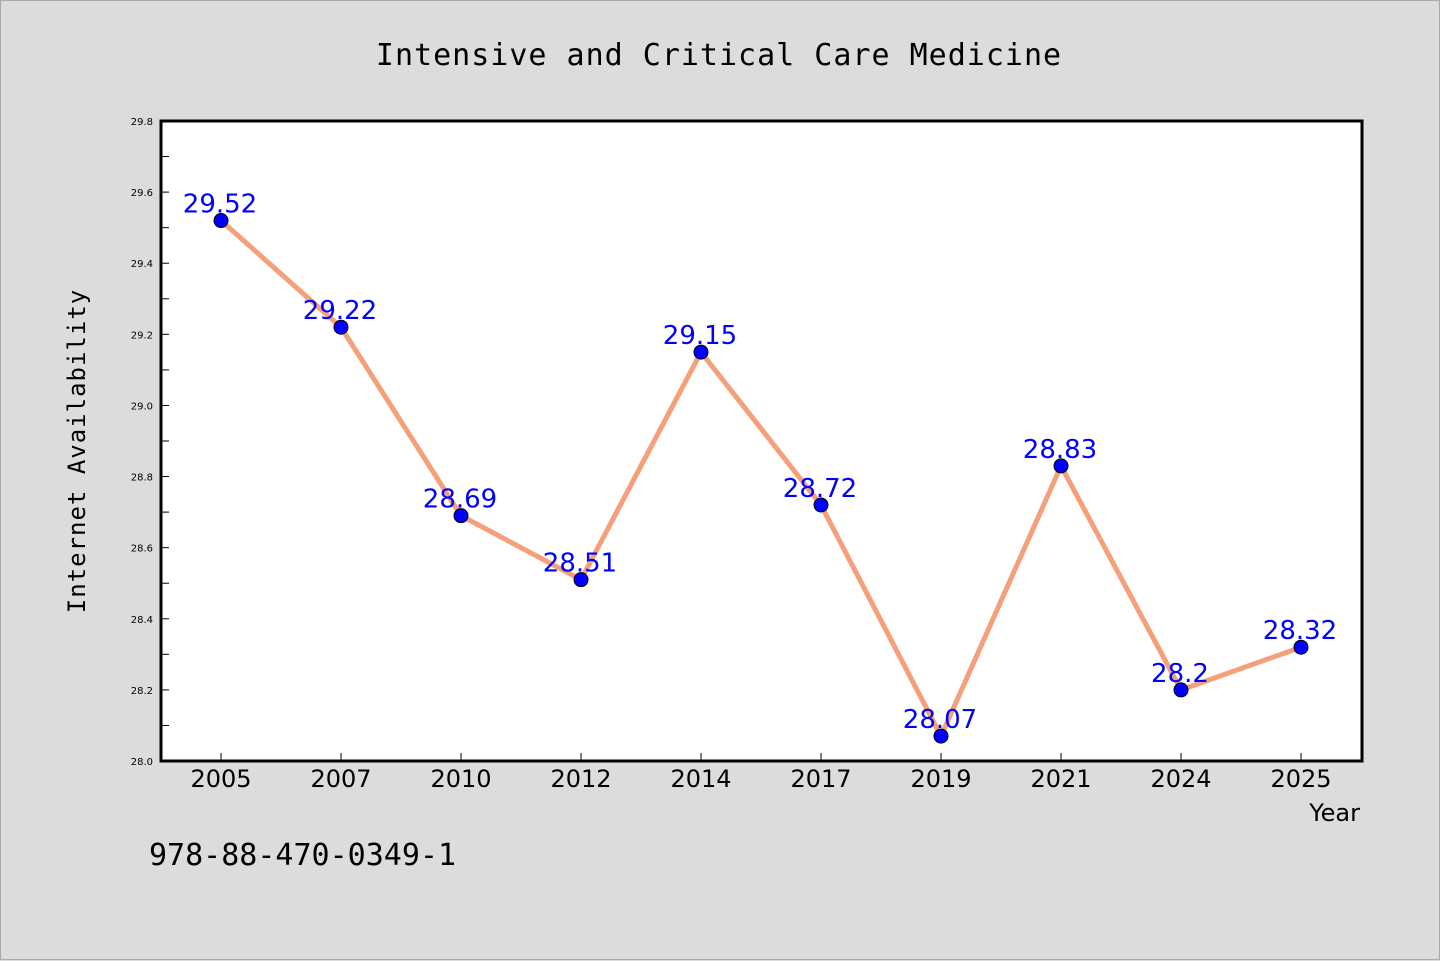 The height and width of the screenshot is (961, 1440). Describe the element at coordinates (761, 773) in the screenshot. I see `x-axis: 2005 2007 2010 2012 2014 2017 2019 2021 2024 2025` at that location.